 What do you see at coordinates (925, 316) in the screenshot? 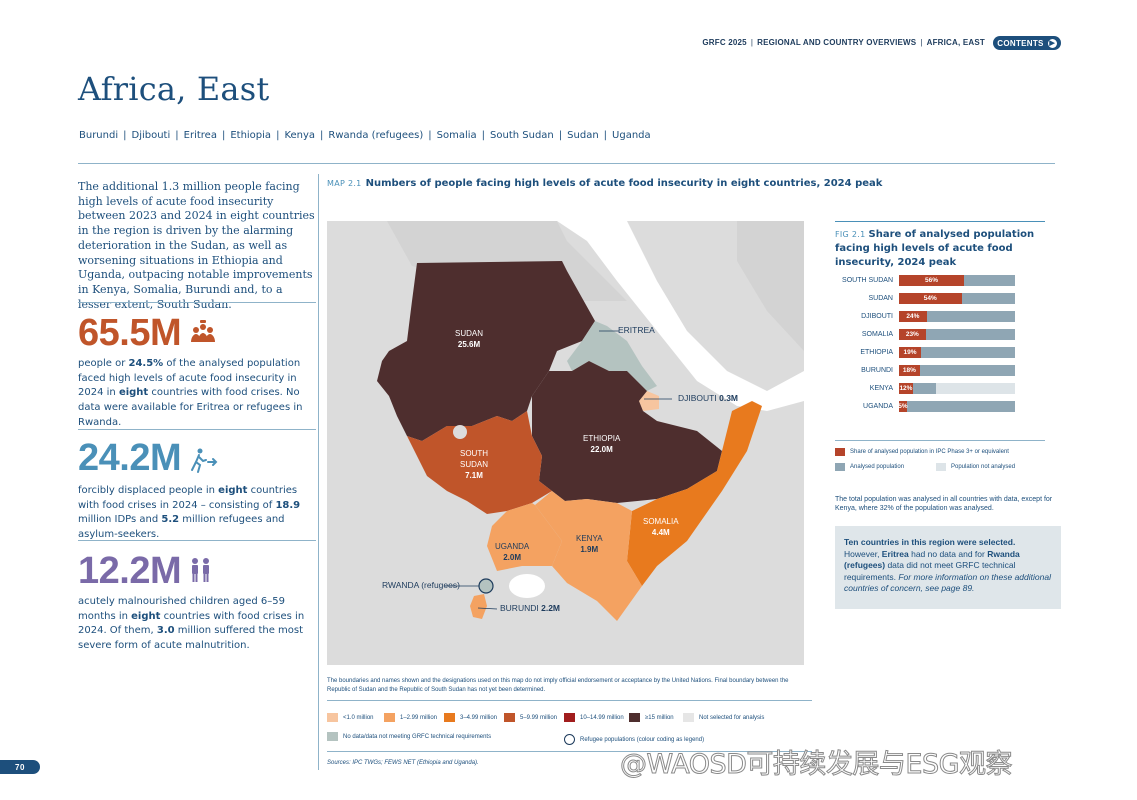
I see `bar-row: DJIBOUTI 24%` at bounding box center [925, 316].